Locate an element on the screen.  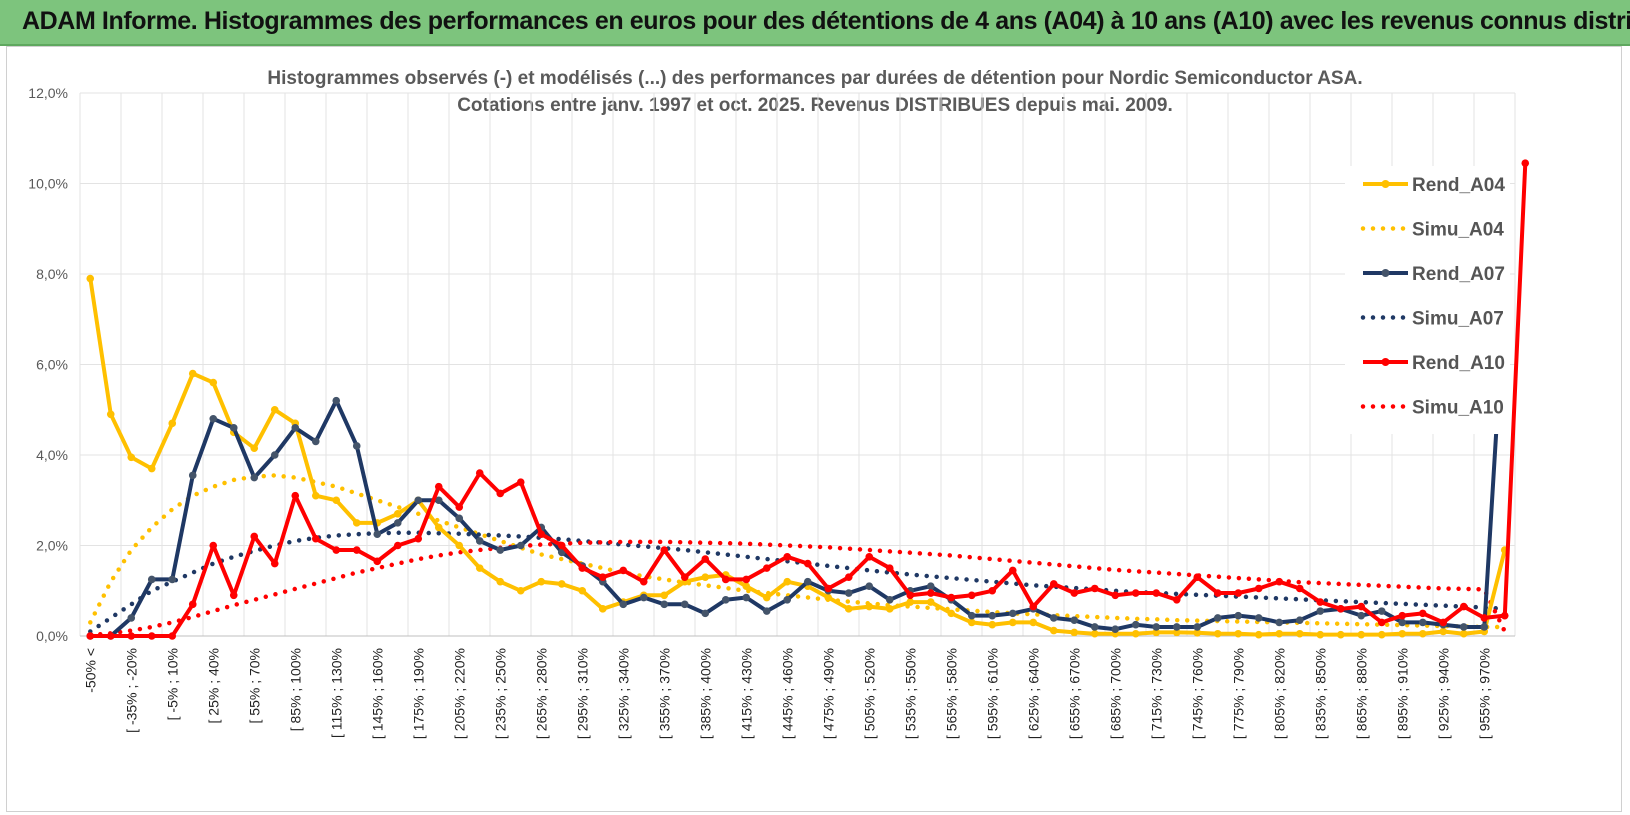
legend-label: Rend_A10 is located at coordinates (1458, 363).